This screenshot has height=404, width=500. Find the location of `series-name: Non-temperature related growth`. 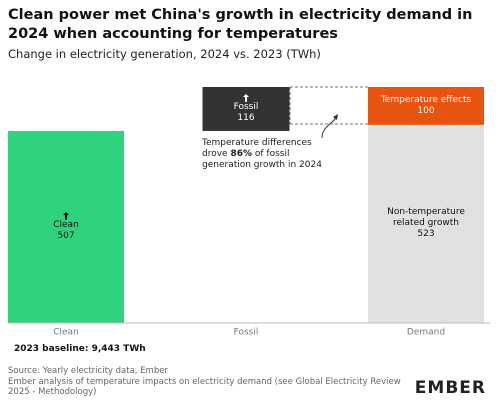

series-name: Non-temperature related growth is located at coordinates (426, 218).